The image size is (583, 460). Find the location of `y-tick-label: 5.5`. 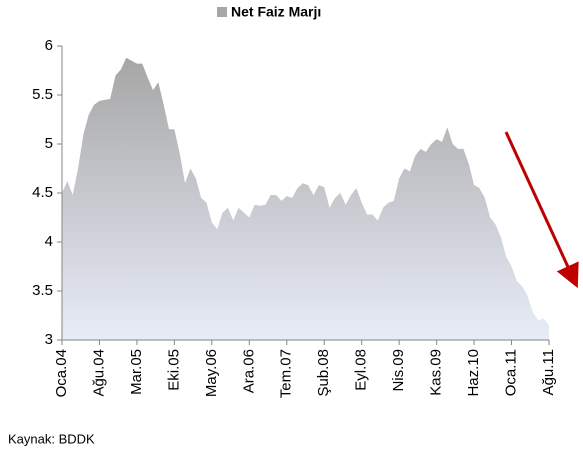

y-tick-label: 5.5 is located at coordinates (42, 94).